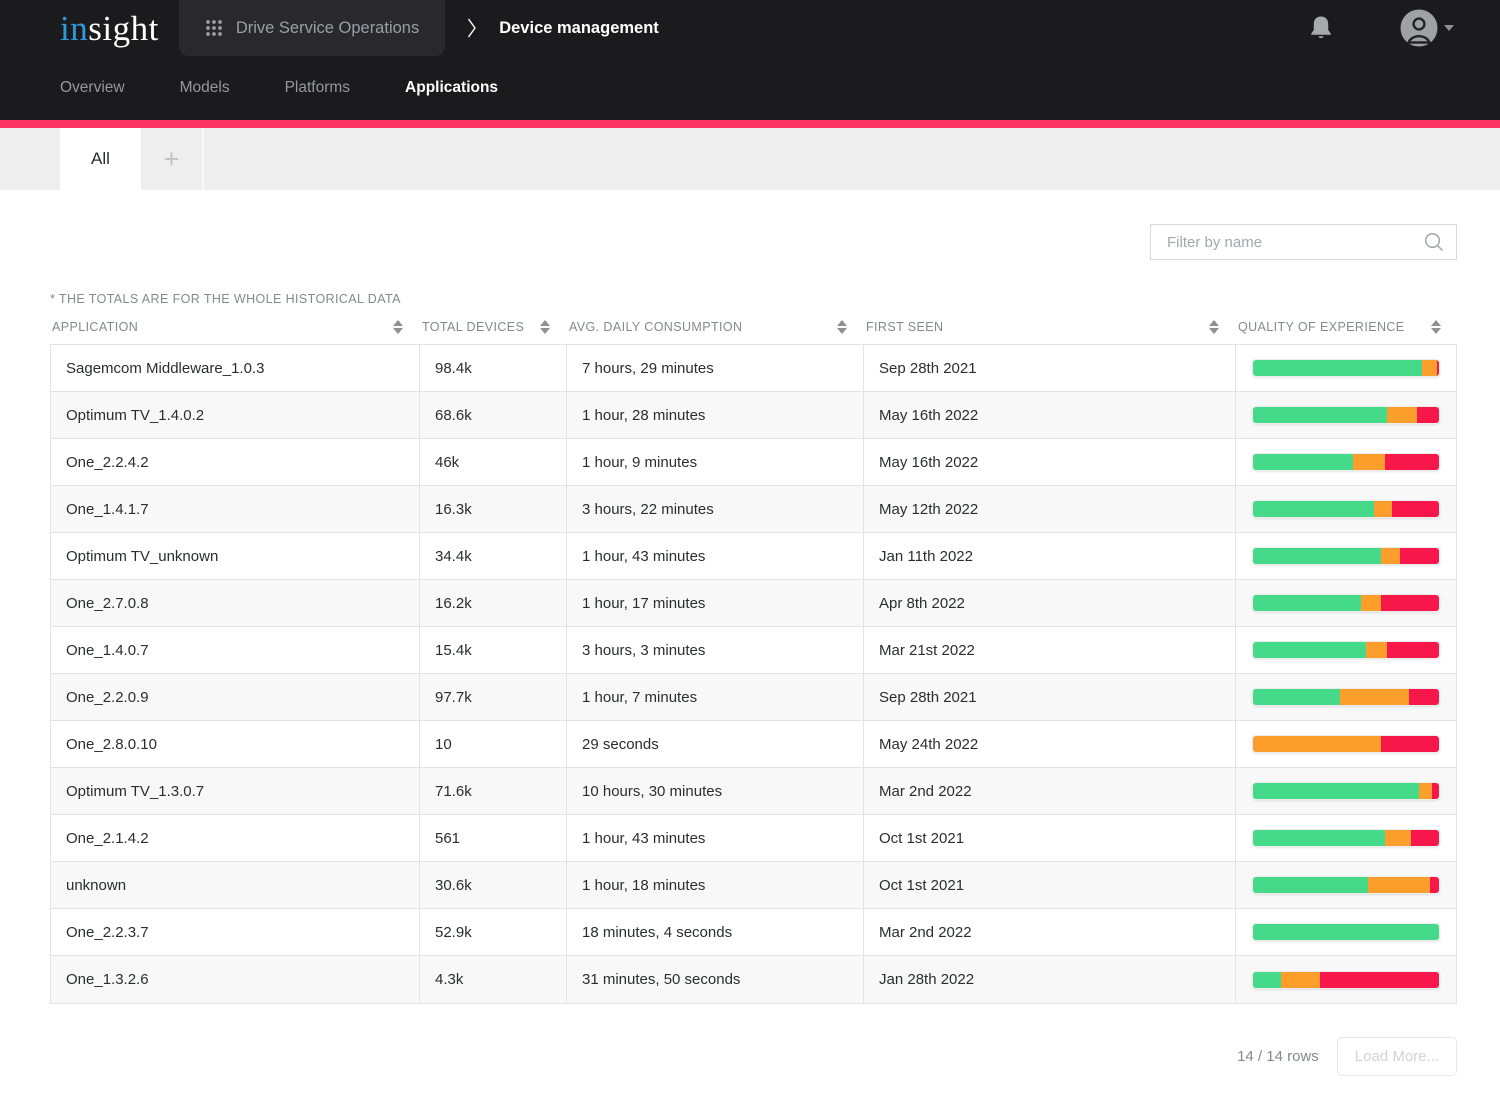 The height and width of the screenshot is (1108, 1500). What do you see at coordinates (235, 838) in the screenshot?
I see `cell-application: One_2.1.4.2` at bounding box center [235, 838].